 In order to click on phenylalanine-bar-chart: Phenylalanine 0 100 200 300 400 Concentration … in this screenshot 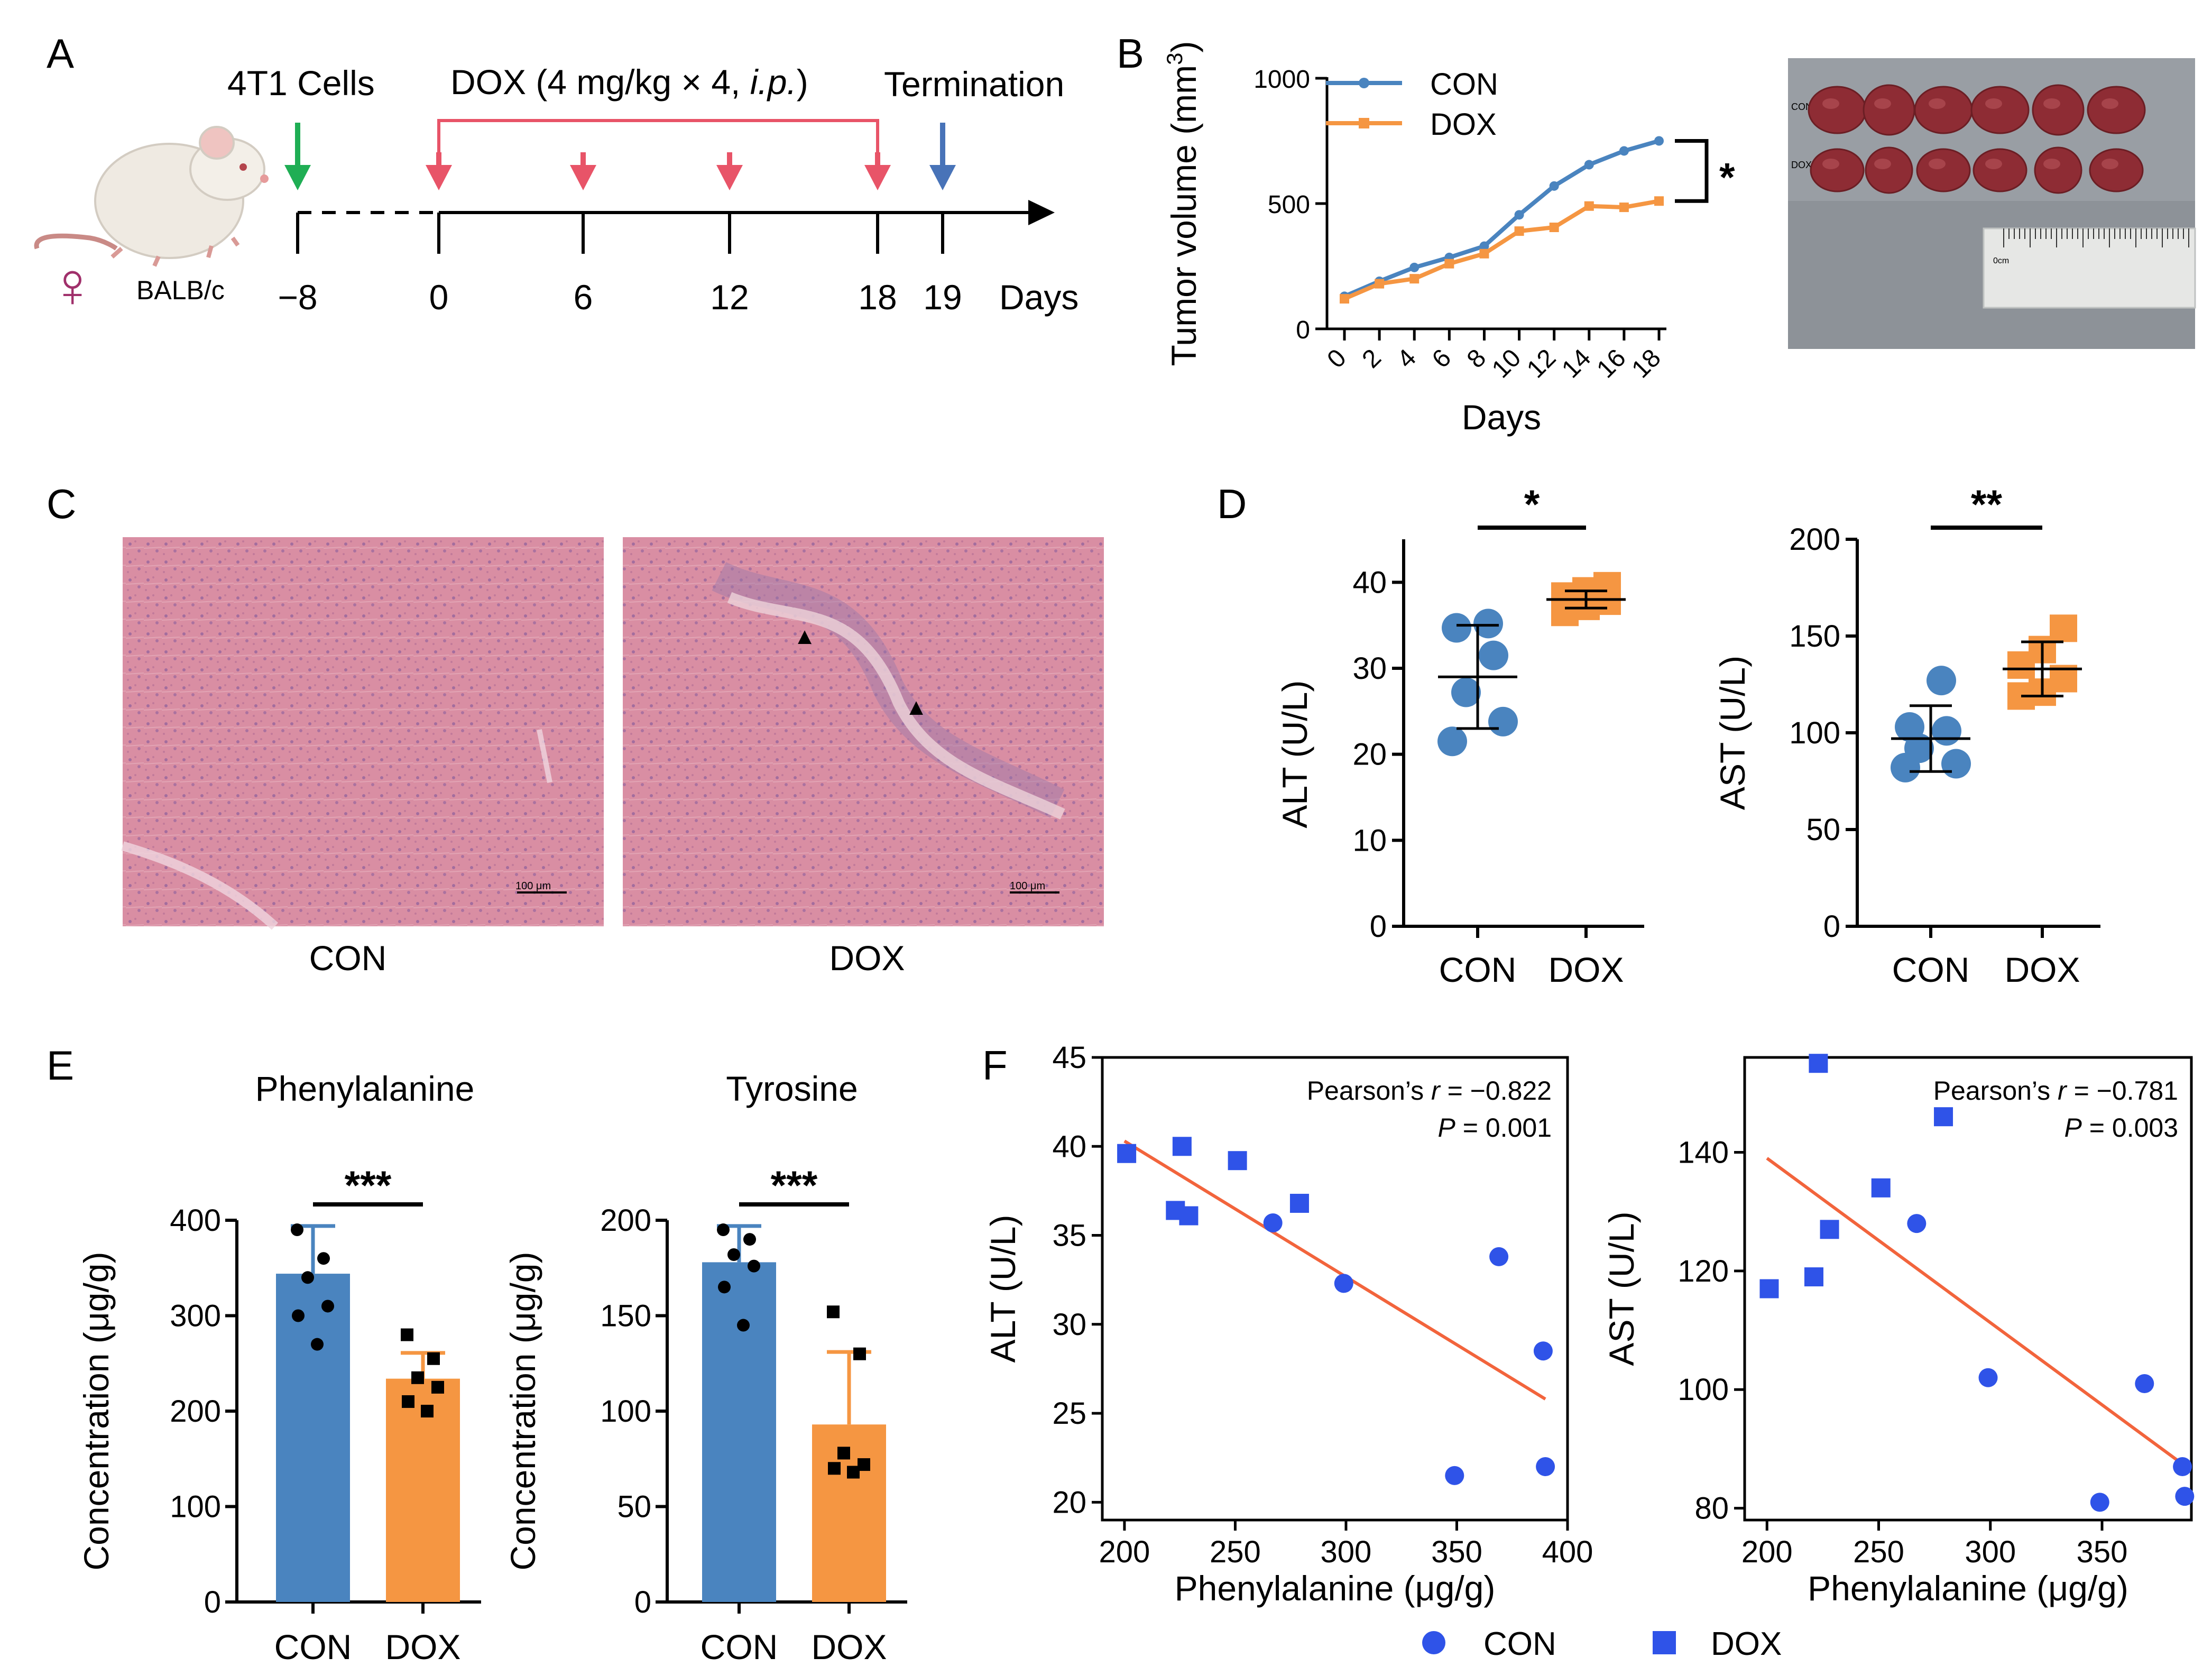, I will do `click(279, 1367)`.